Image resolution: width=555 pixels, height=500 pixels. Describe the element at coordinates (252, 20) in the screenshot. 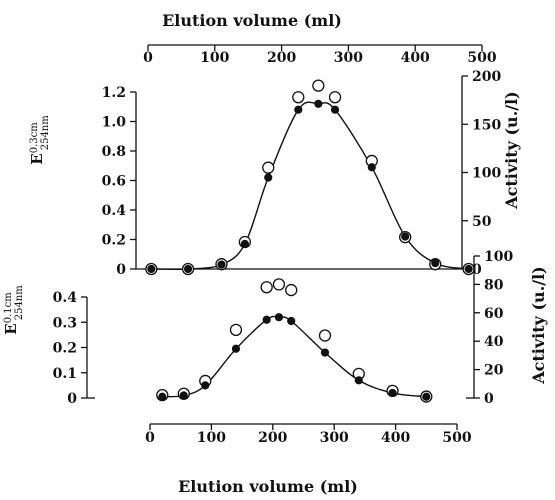

I see `upper-x-axis-title: Elution volume (ml)` at that location.